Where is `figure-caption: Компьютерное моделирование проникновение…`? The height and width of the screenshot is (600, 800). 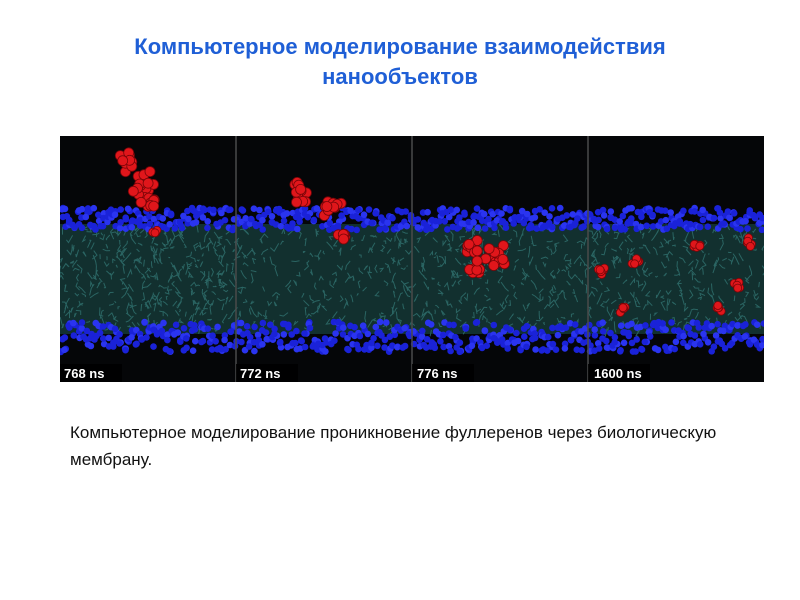 figure-caption: Компьютерное моделирование проникновение… is located at coordinates (393, 446).